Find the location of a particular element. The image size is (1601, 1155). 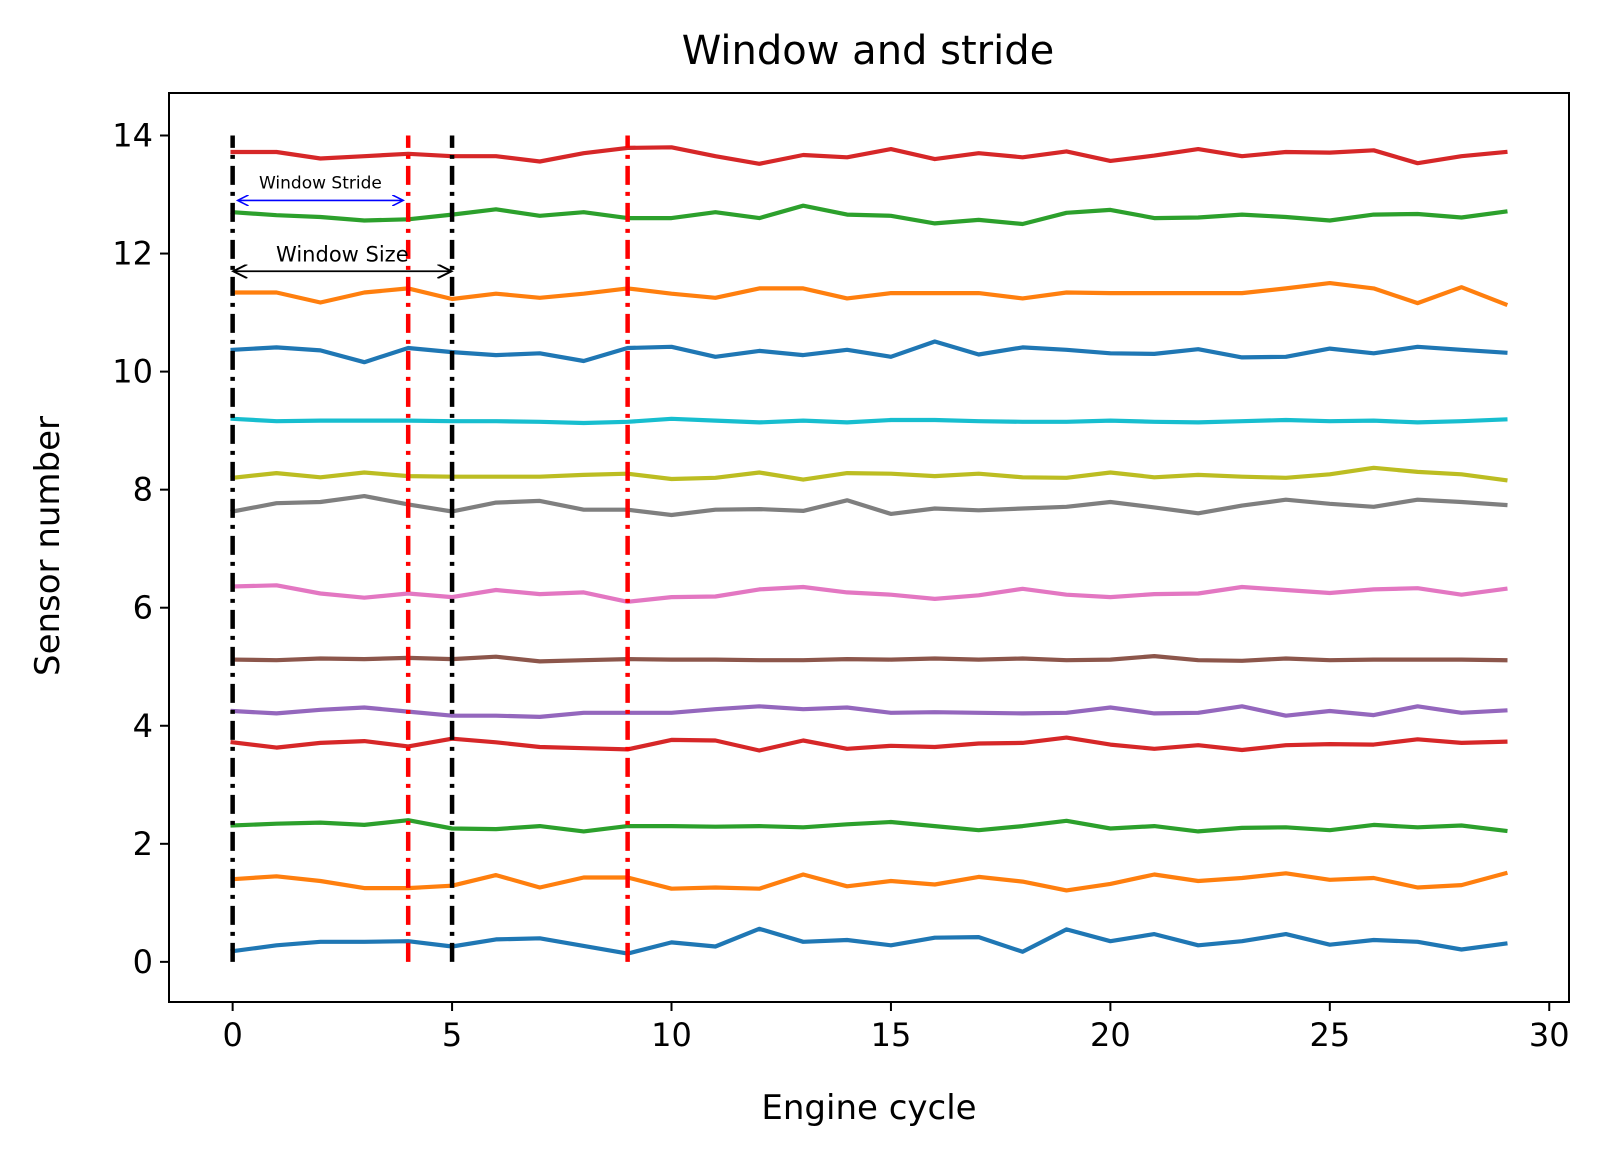

y-tick-label-6: 6 is located at coordinates (143, 608).